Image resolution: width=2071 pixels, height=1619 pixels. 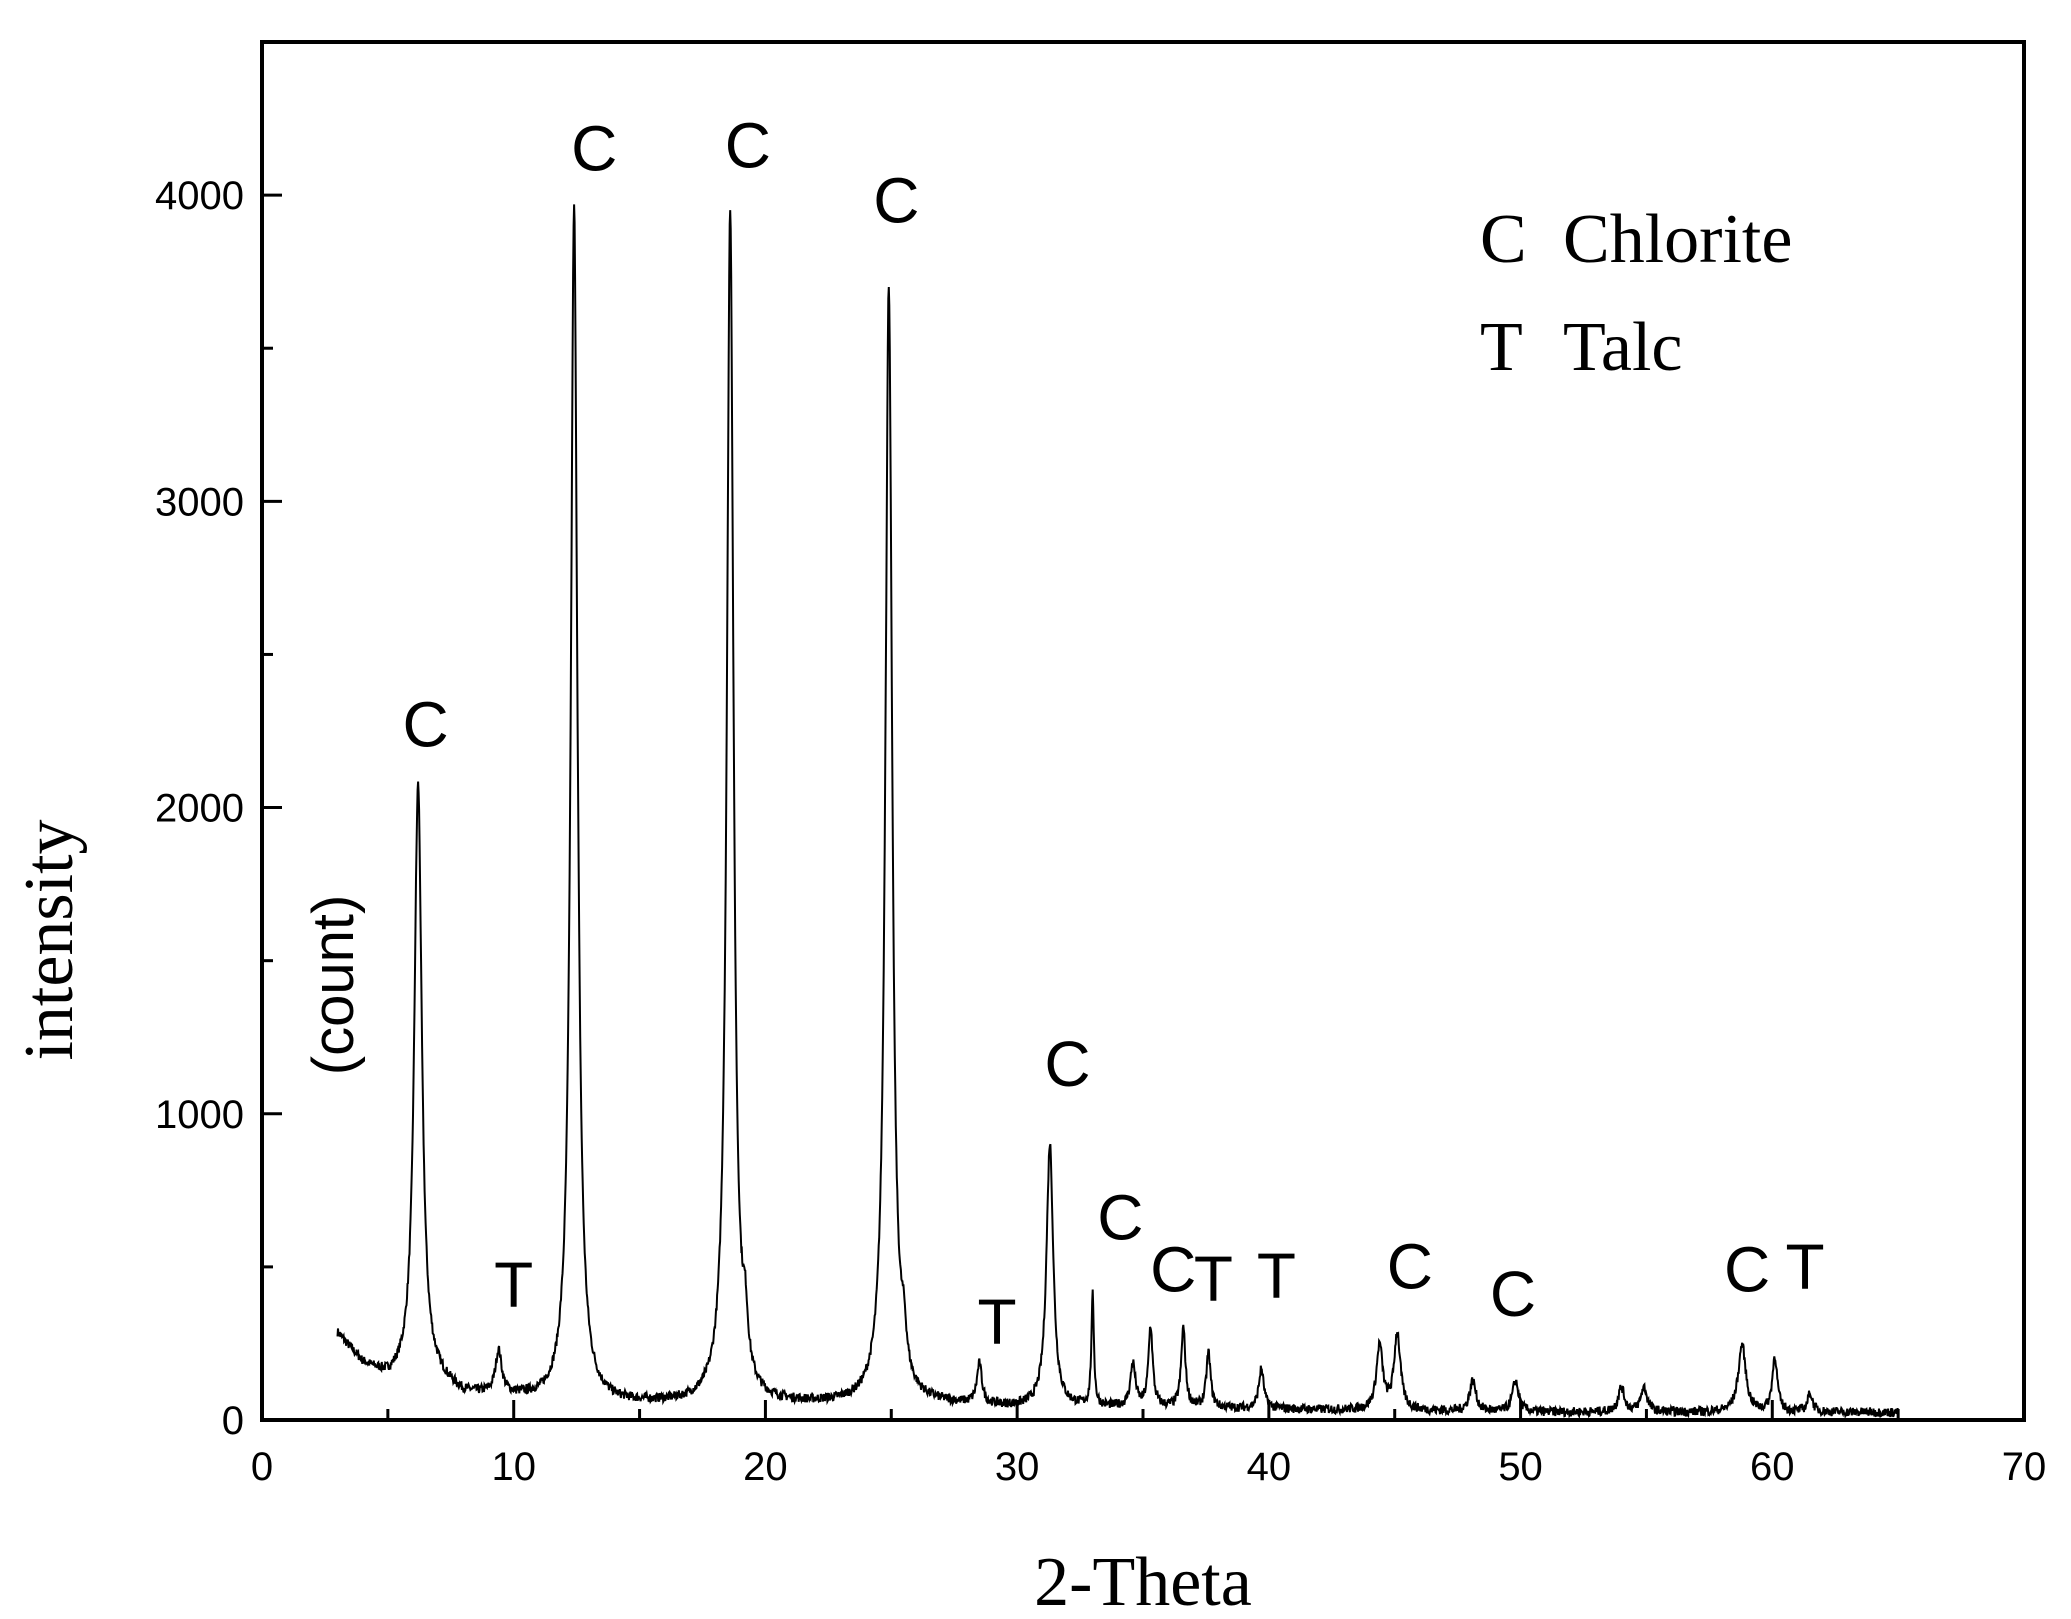 What do you see at coordinates (513, 1467) in the screenshot?
I see `x-tick-label: 10` at bounding box center [513, 1467].